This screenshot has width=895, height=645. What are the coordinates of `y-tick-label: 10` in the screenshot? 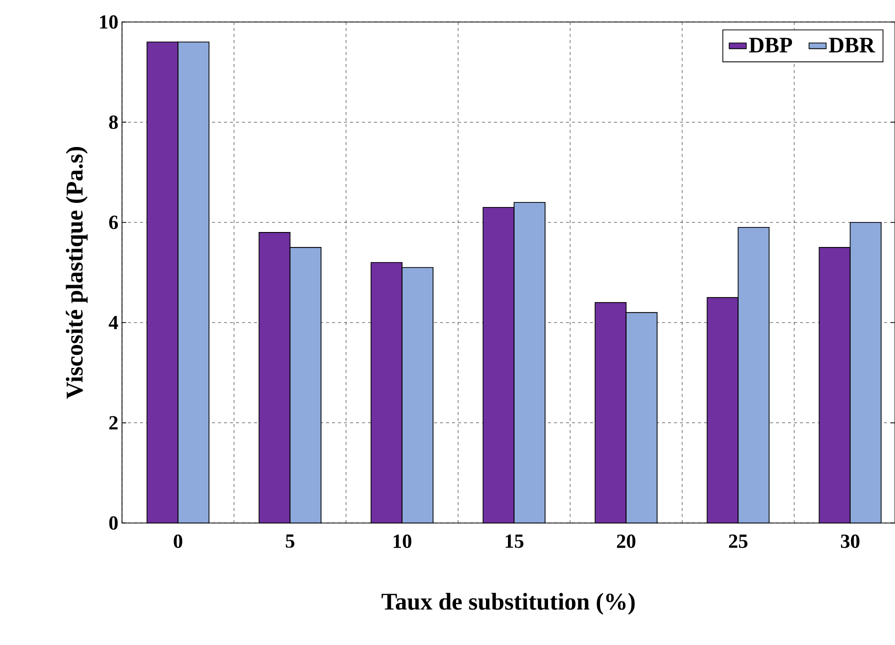 It's located at (109, 22).